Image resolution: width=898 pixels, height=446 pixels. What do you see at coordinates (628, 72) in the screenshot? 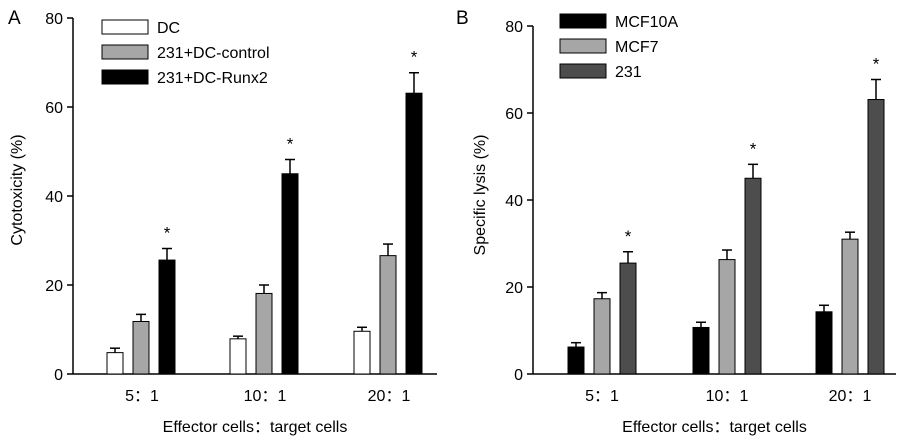
I see `legend-label: 231` at bounding box center [628, 72].